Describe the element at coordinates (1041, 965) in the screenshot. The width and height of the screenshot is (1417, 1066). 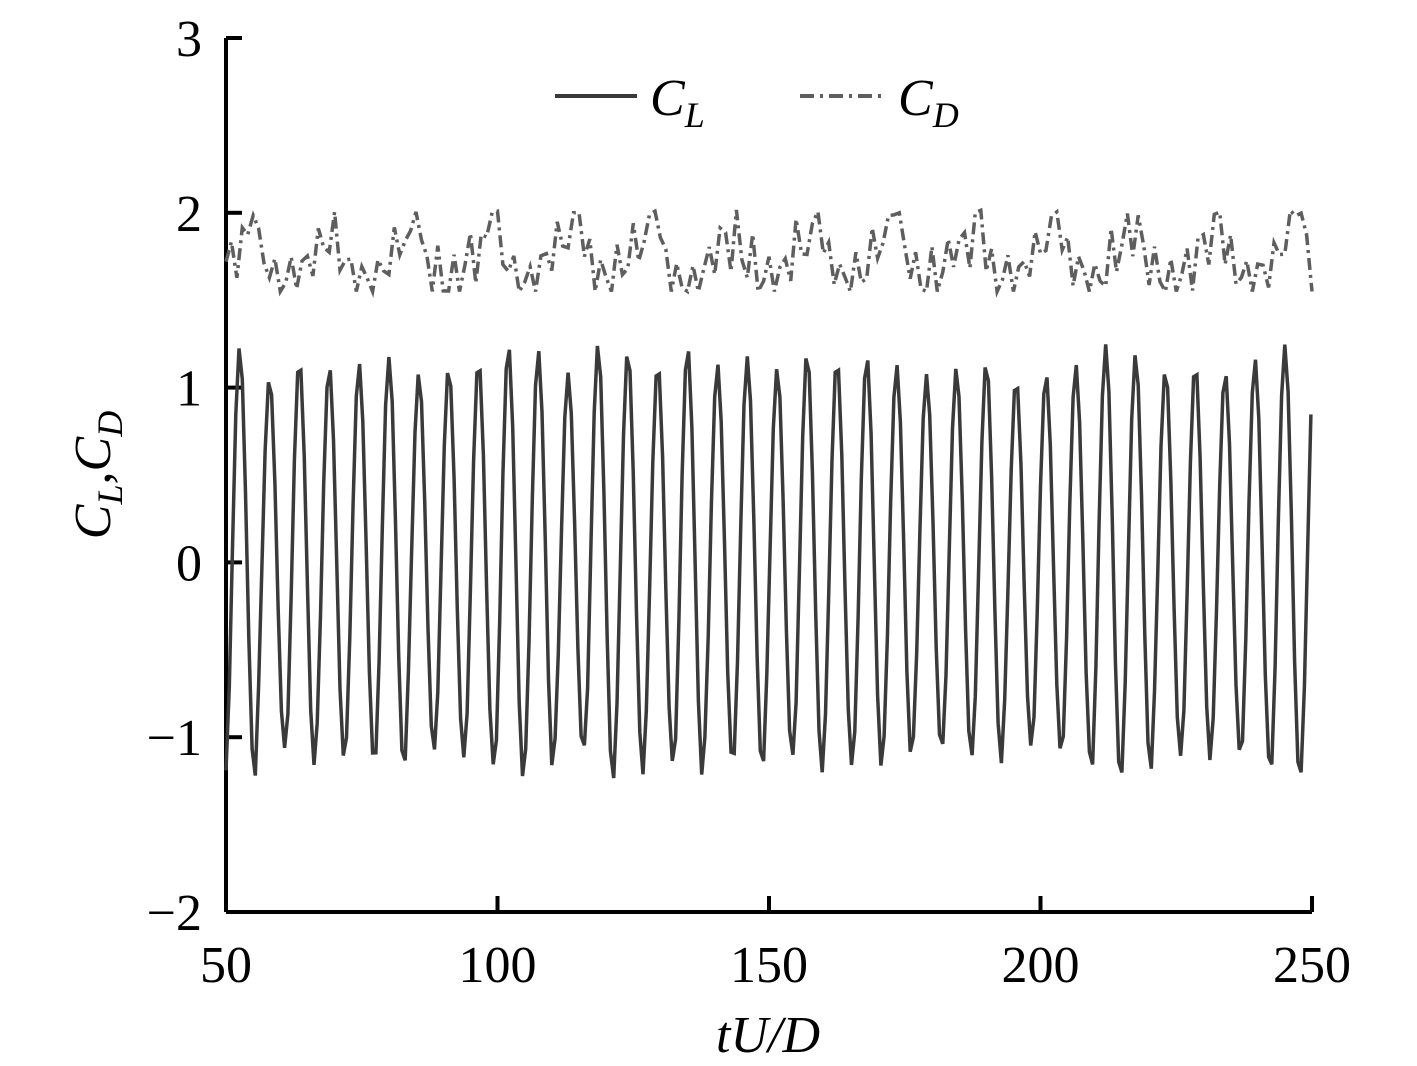
I see `x-tick-label: 200` at that location.